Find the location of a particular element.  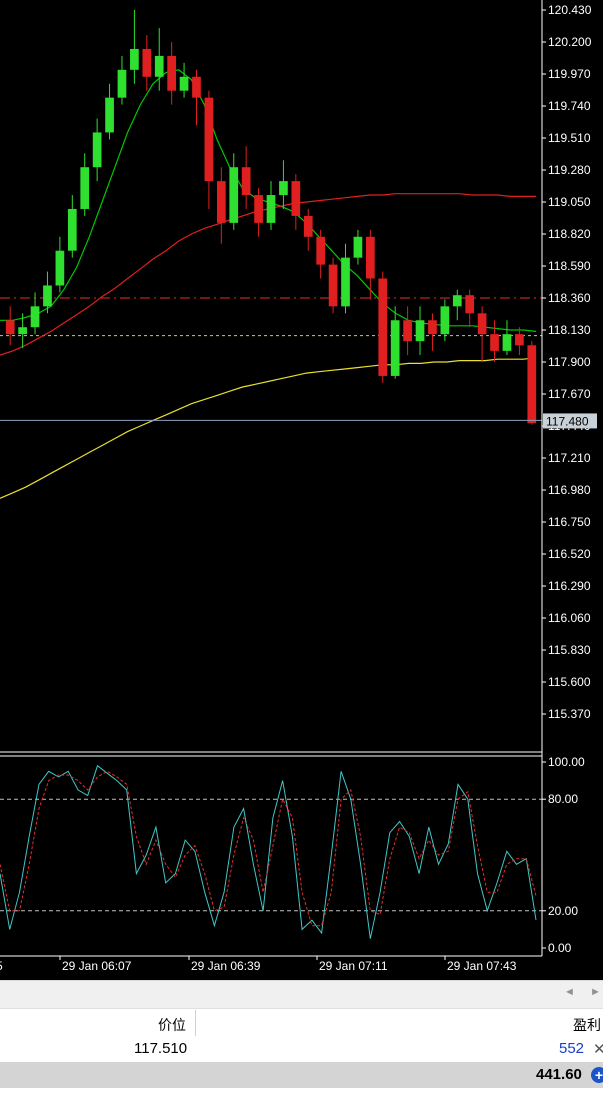

trade-table-header: 价位 盈利 is located at coordinates (301, 1022).